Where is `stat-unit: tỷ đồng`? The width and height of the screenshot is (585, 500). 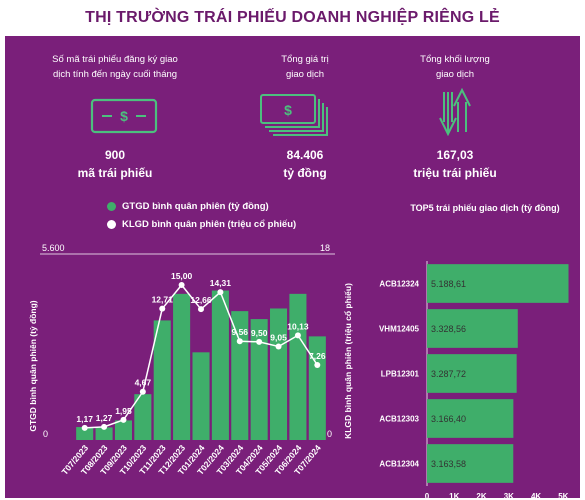
stat-unit: tỷ đồng is located at coordinates (305, 173).